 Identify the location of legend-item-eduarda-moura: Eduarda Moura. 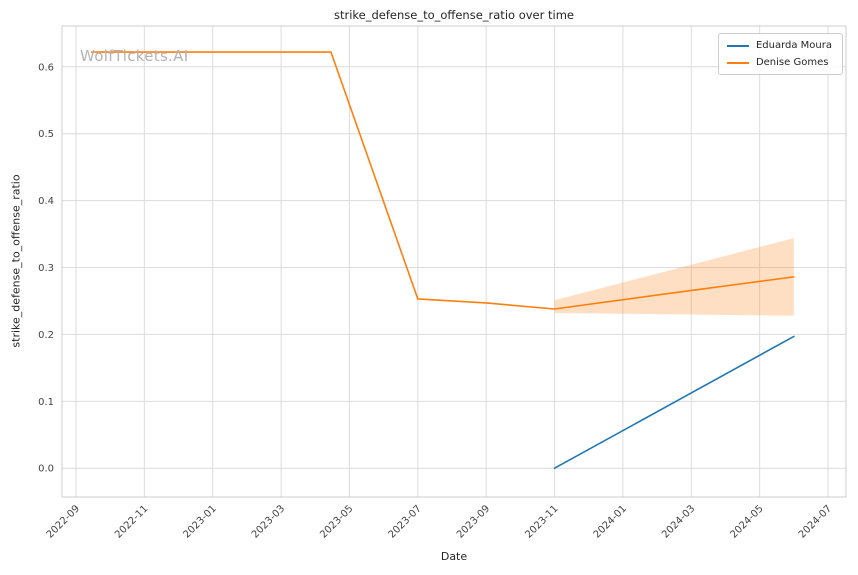
(779, 45).